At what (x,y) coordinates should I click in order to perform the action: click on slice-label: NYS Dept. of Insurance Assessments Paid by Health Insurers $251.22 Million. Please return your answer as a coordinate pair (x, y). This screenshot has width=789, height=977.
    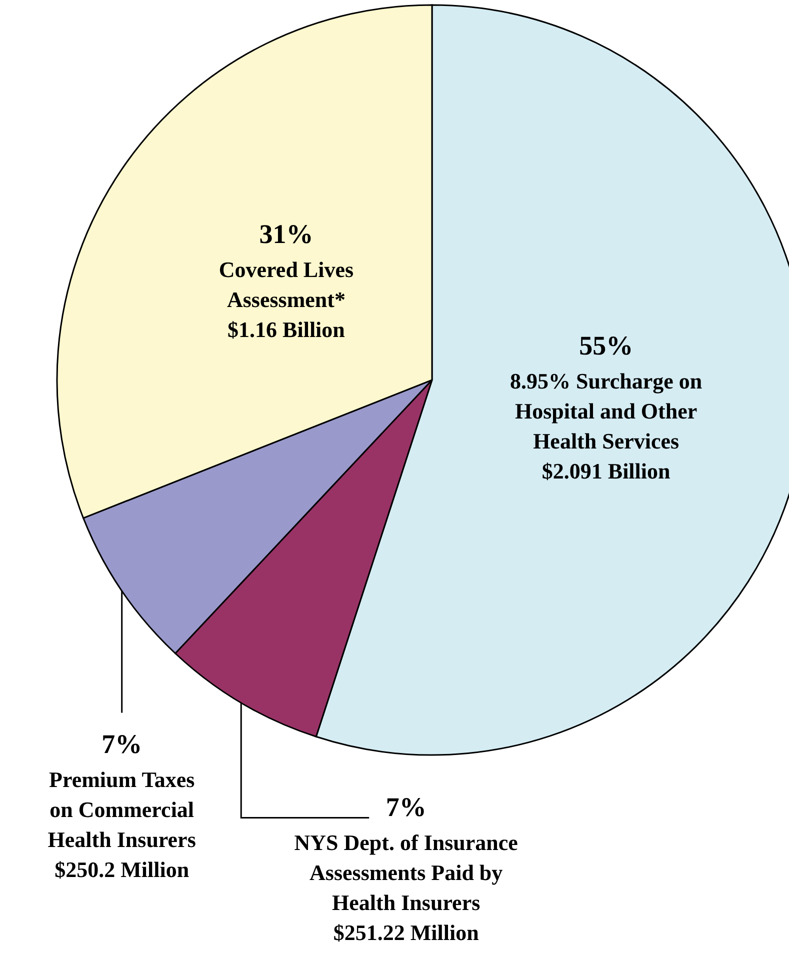
    Looking at the image, I should click on (406, 887).